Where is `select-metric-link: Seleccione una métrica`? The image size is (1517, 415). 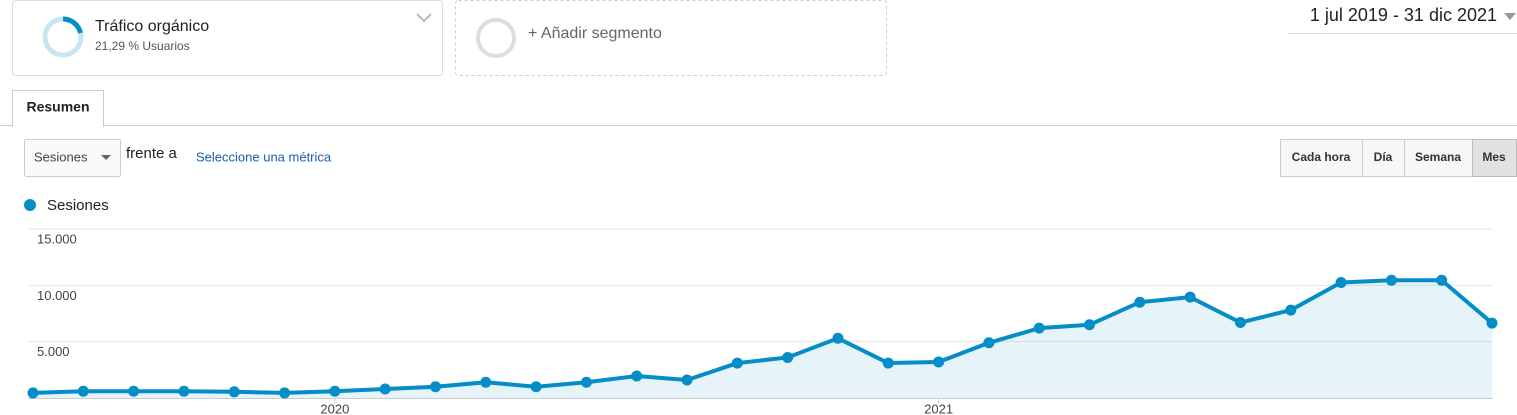 select-metric-link: Seleccione una métrica is located at coordinates (264, 156).